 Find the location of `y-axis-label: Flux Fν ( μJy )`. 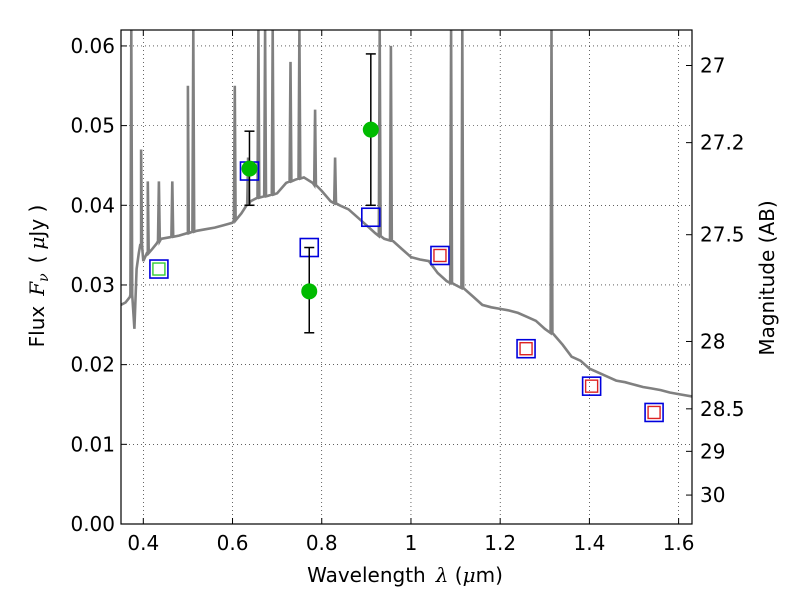

y-axis-label: Flux Fν ( μJy ) is located at coordinates (38, 276).